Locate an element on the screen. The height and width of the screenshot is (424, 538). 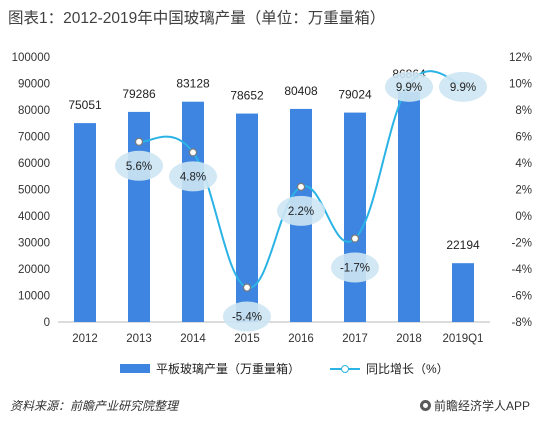
y-left-tick-label: 30000 is located at coordinates (34, 244).